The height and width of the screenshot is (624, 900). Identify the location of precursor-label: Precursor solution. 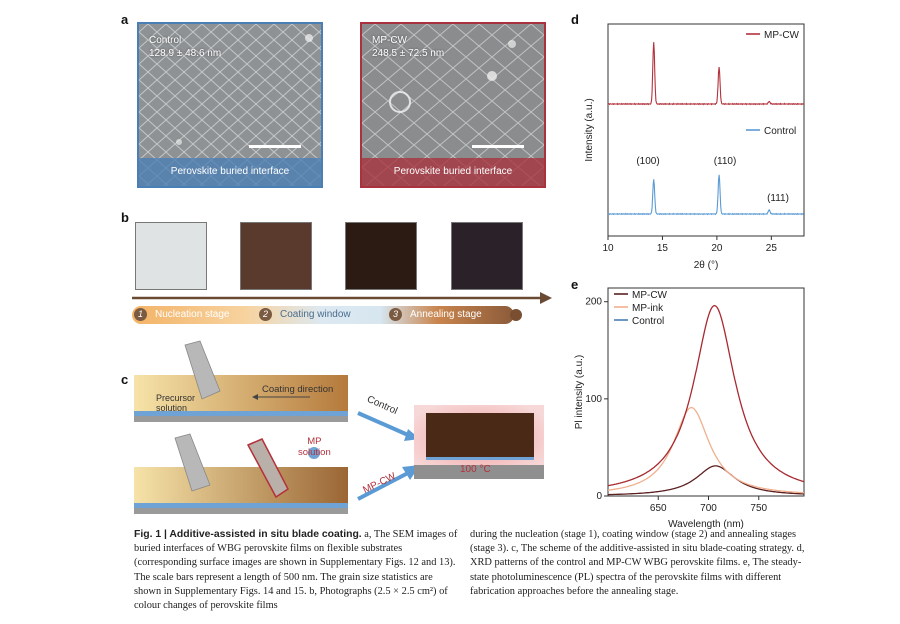
(176, 403).